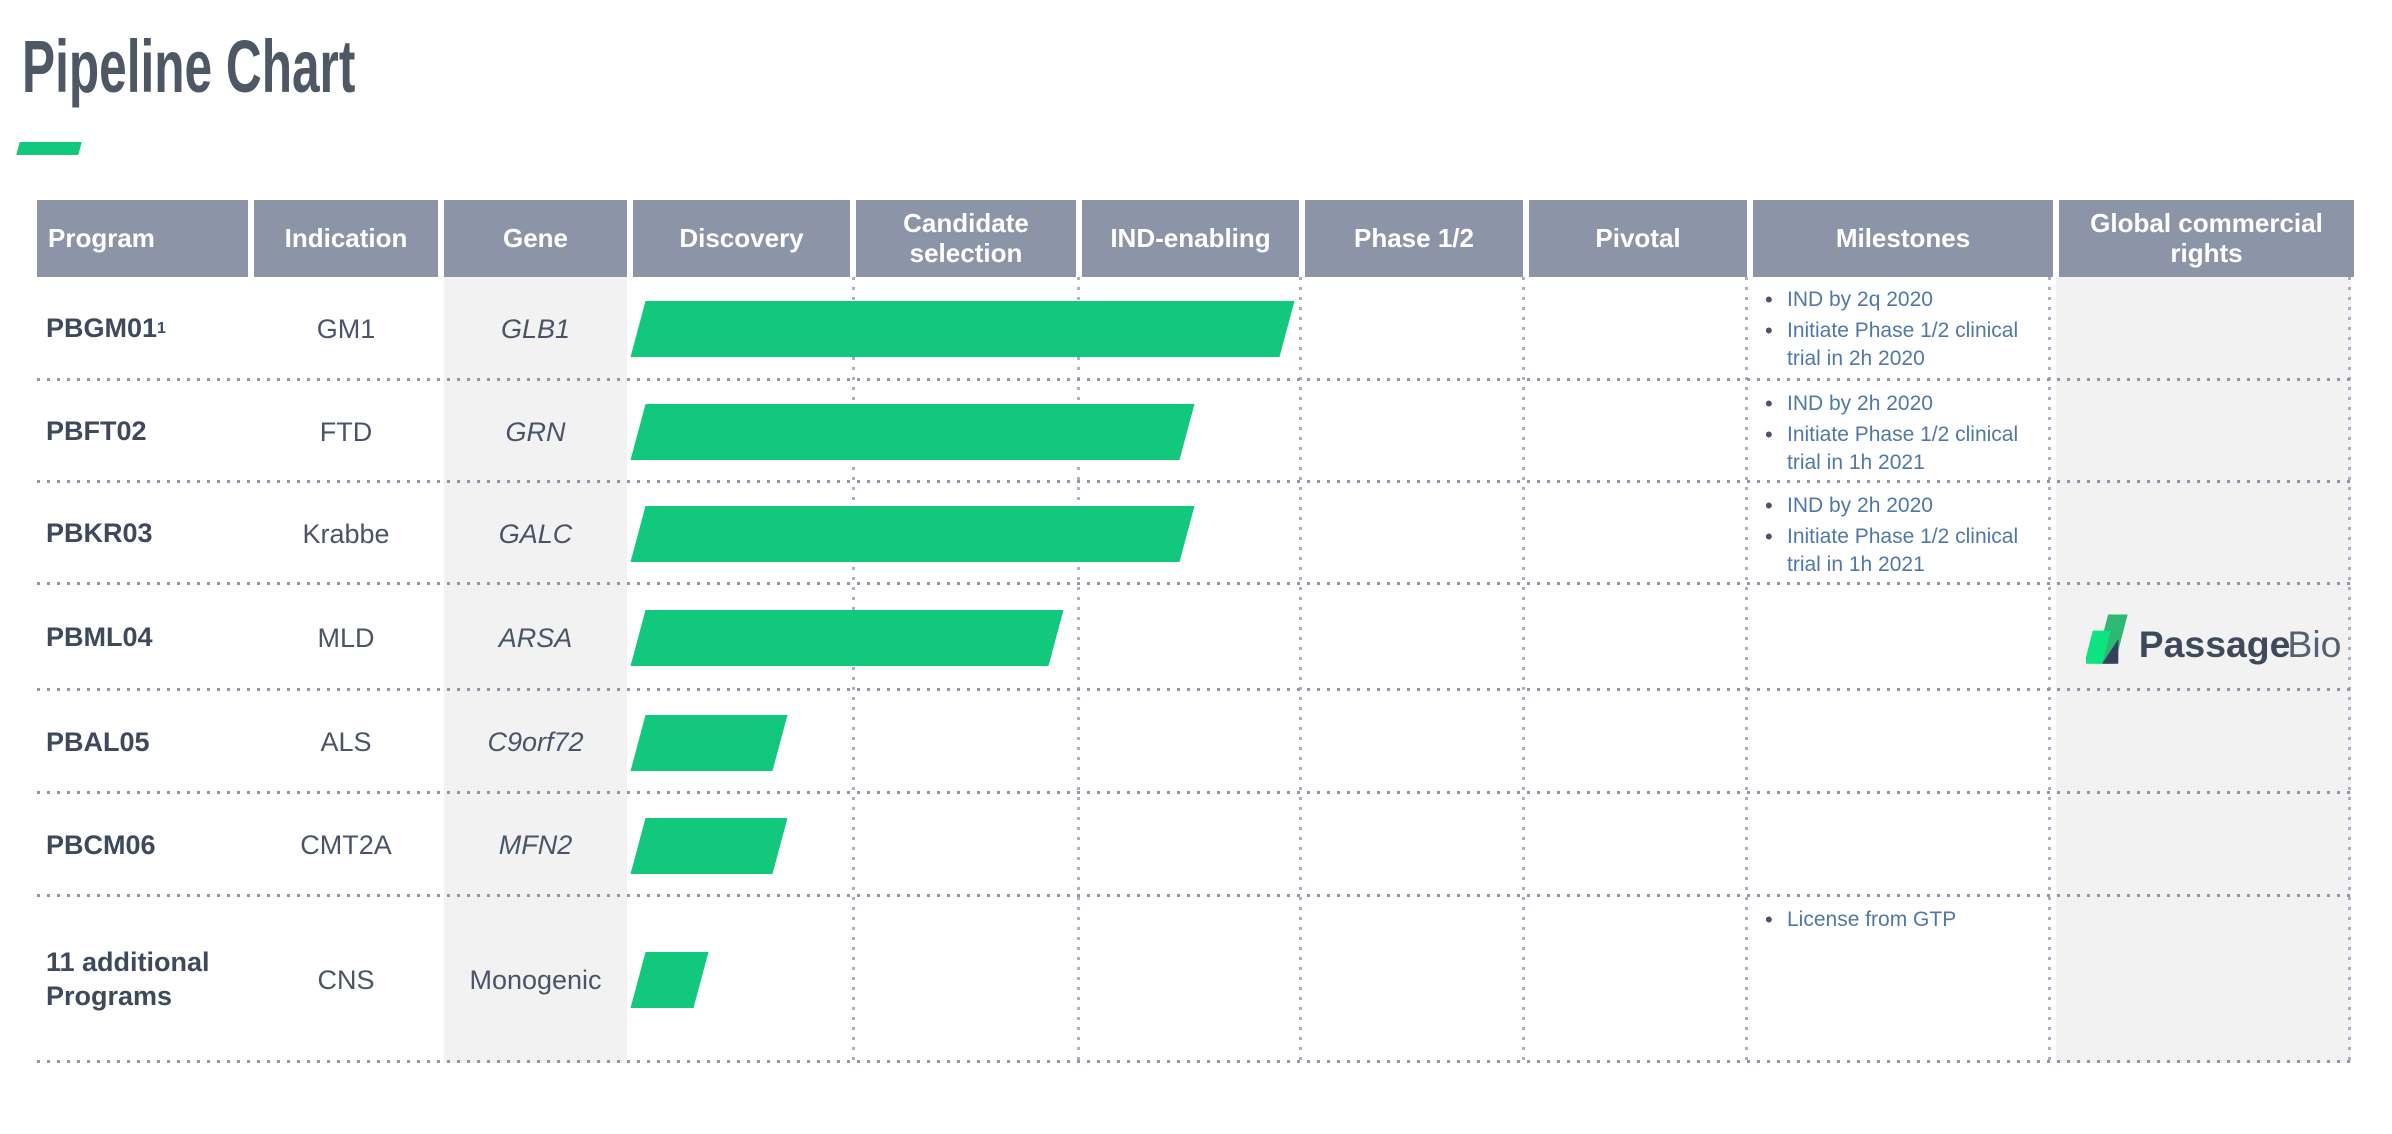 Image resolution: width=2392 pixels, height=1134 pixels. I want to click on logo-text-passage: Passage, so click(2215, 644).